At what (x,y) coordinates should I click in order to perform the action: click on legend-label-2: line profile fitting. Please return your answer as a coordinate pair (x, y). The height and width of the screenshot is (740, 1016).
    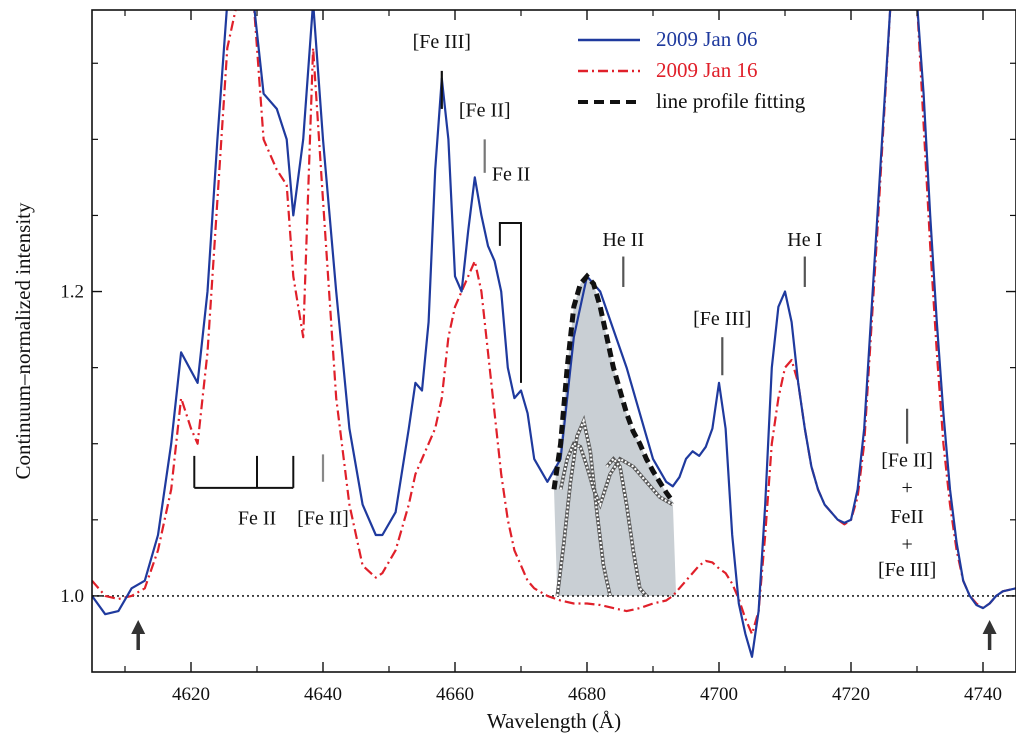
    Looking at the image, I should click on (731, 101).